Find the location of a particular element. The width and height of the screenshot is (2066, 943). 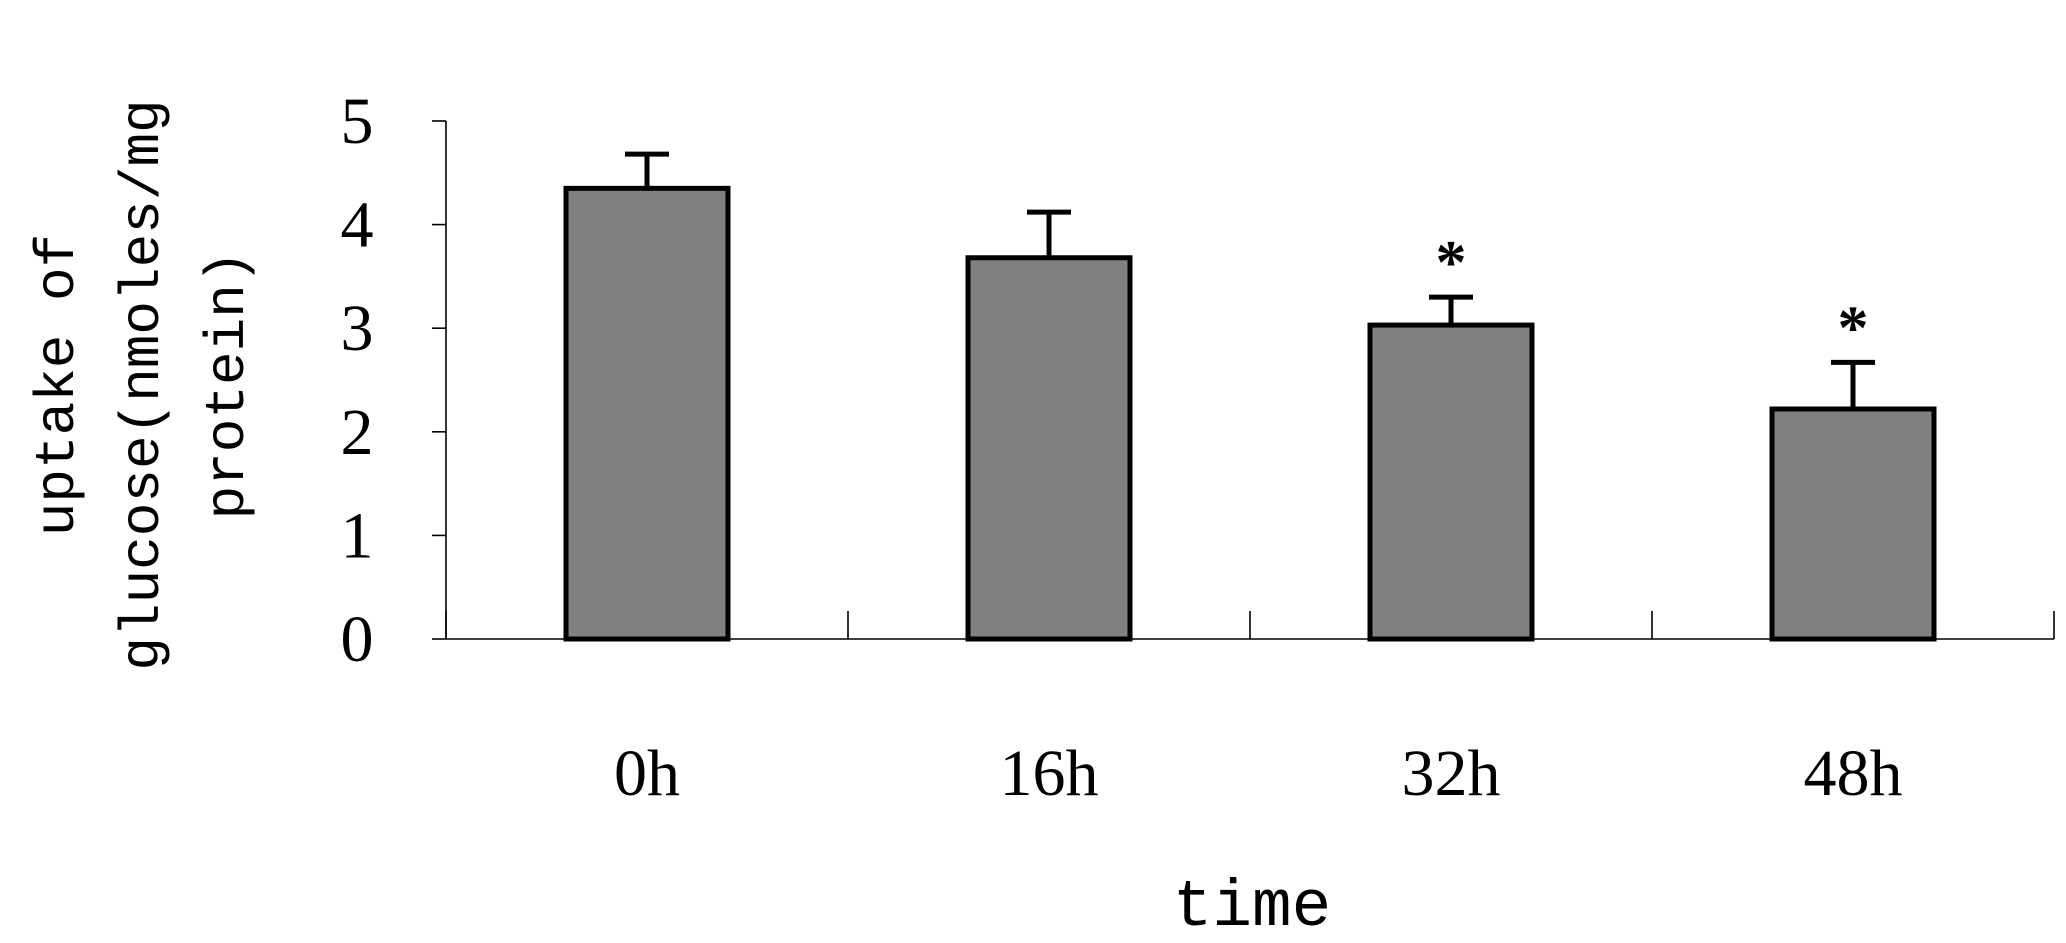

bar-32h is located at coordinates (1451, 482).